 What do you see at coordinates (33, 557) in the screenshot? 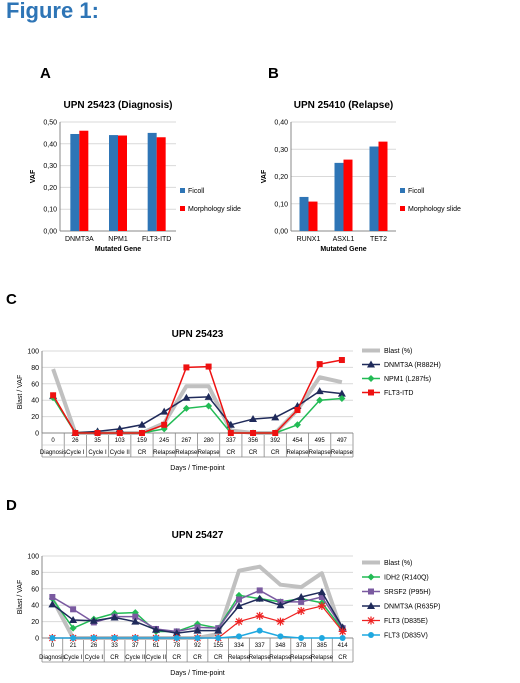
I see `chart-d-ytick: 100` at bounding box center [33, 557].